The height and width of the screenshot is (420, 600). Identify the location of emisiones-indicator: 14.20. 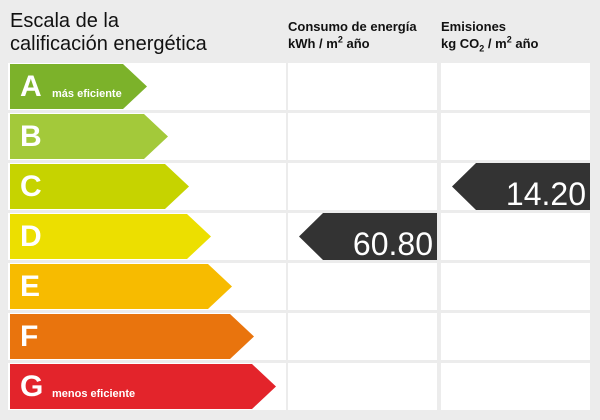
(521, 186).